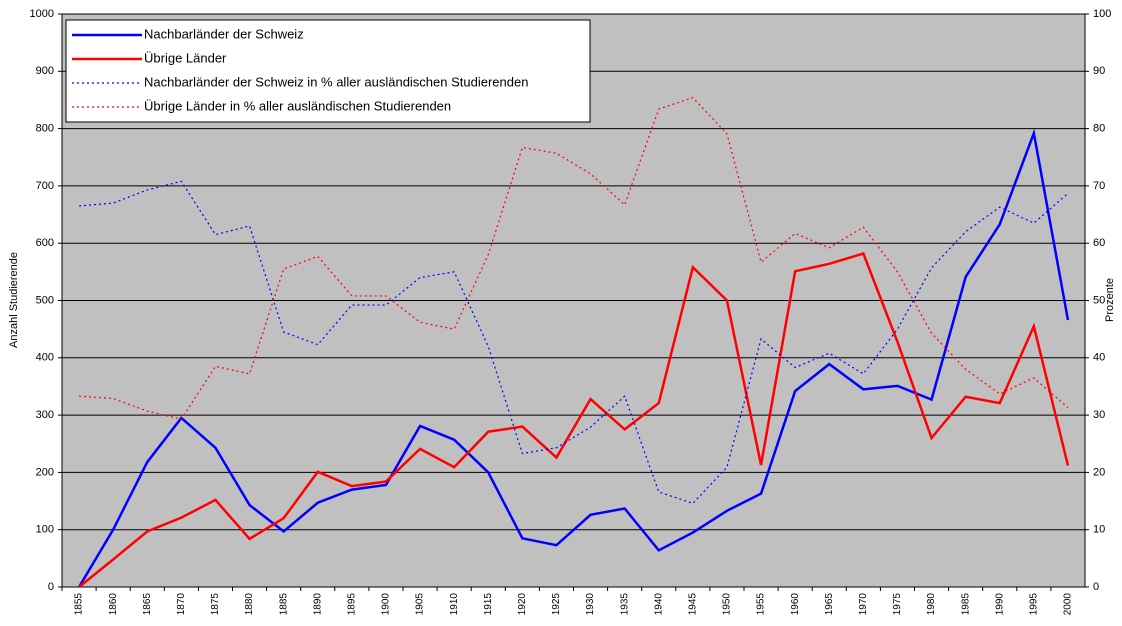 This screenshot has height=626, width=1122. What do you see at coordinates (79, 604) in the screenshot?
I see `x-tick-label: 1855` at bounding box center [79, 604].